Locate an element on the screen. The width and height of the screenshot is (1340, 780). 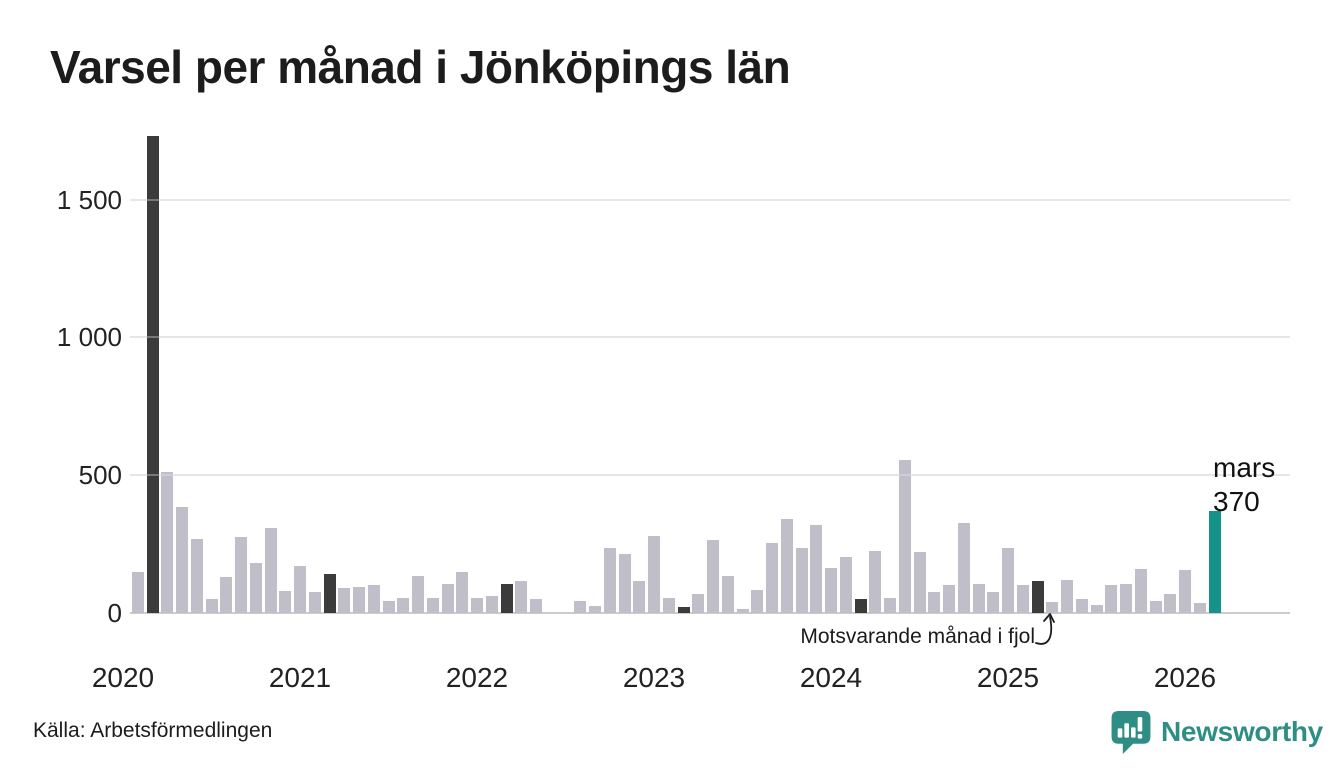
bar-apr-2020 is located at coordinates (167, 542).